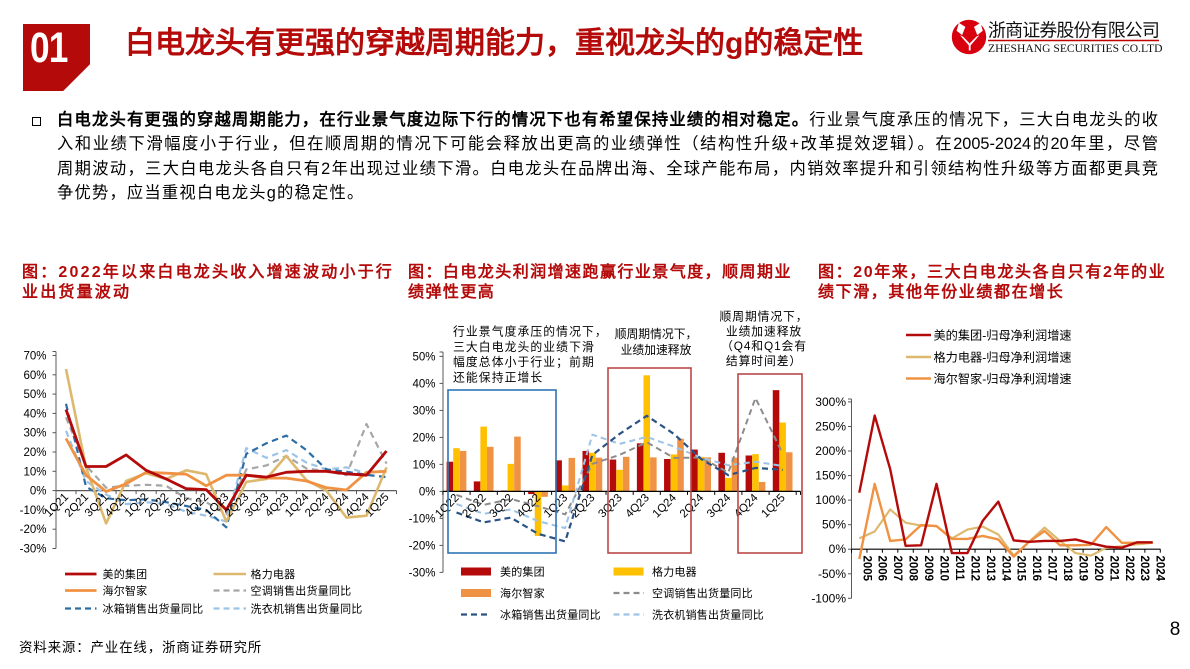  Describe the element at coordinates (498, 377) in the screenshot. I see `svg-text: 还能保持正增长` at that location.